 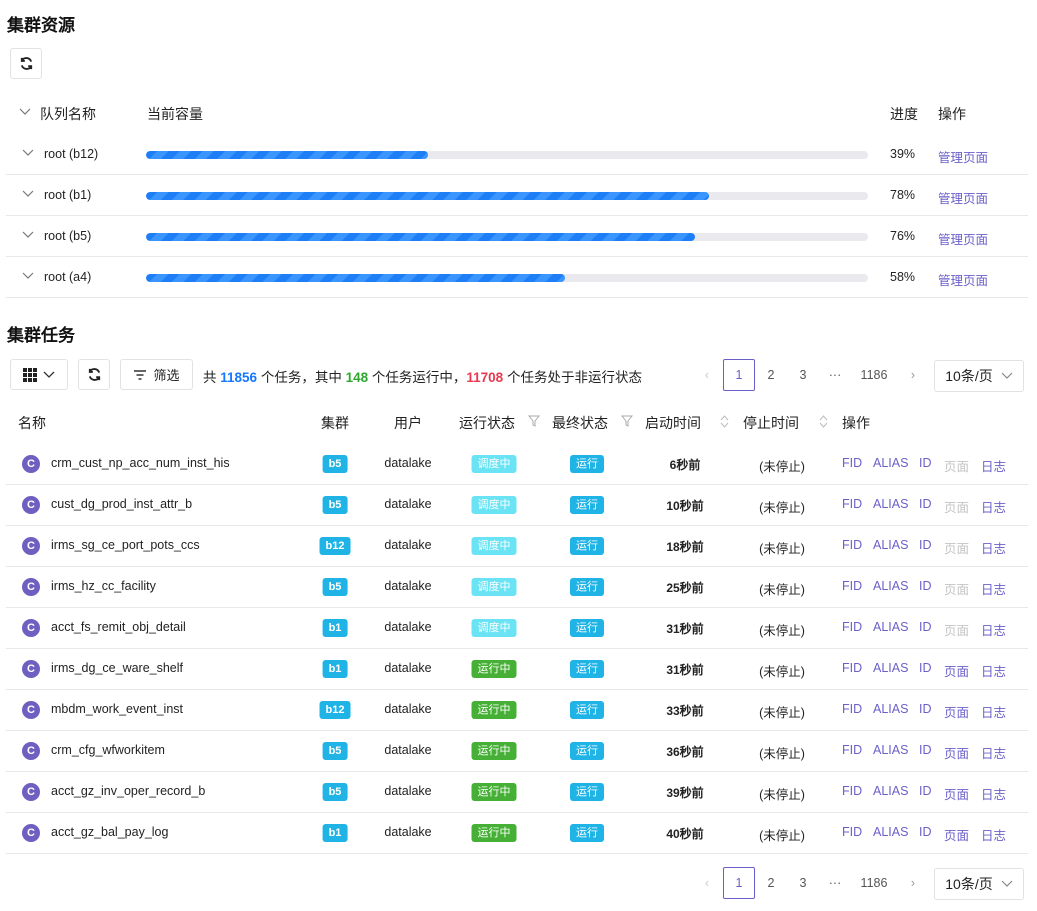 What do you see at coordinates (507, 155) in the screenshot?
I see `capacity-bar` at bounding box center [507, 155].